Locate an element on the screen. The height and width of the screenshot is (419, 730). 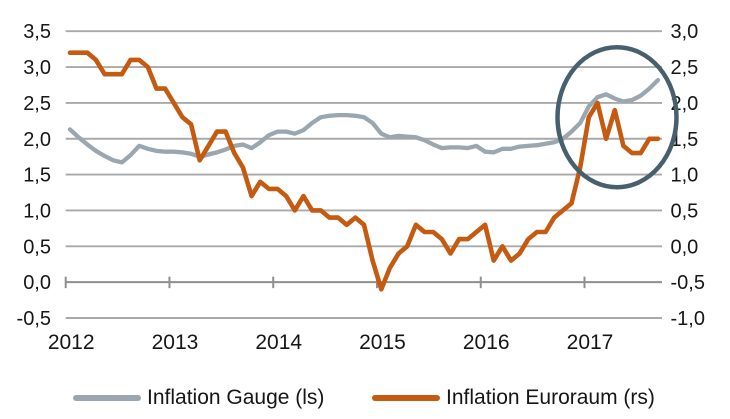
y-axis-right-label: 2,5 is located at coordinates (685, 68).